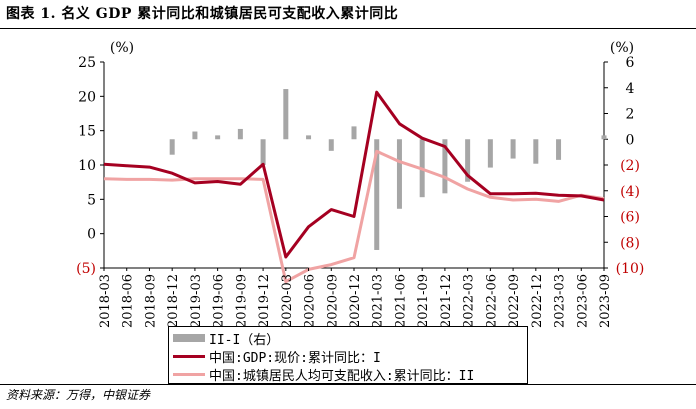  Describe the element at coordinates (537, 301) in the screenshot. I see `x-axis-tick-label: 2022-12` at that location.